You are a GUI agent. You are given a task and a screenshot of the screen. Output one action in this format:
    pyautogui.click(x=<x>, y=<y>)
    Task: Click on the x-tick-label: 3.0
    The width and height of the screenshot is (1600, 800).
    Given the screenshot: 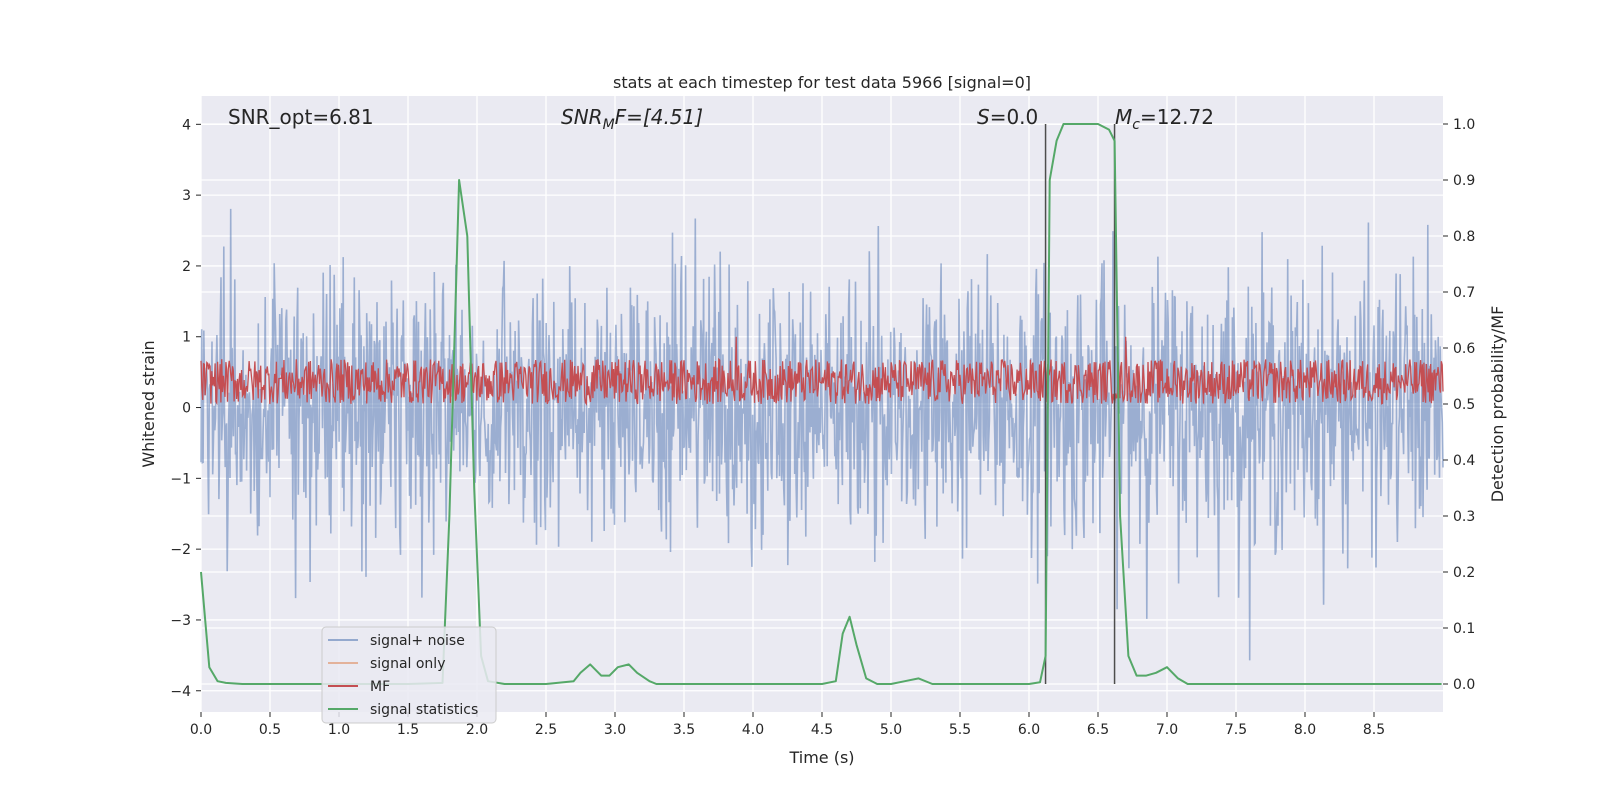 What is the action you would take?
    pyautogui.click(x=615, y=730)
    